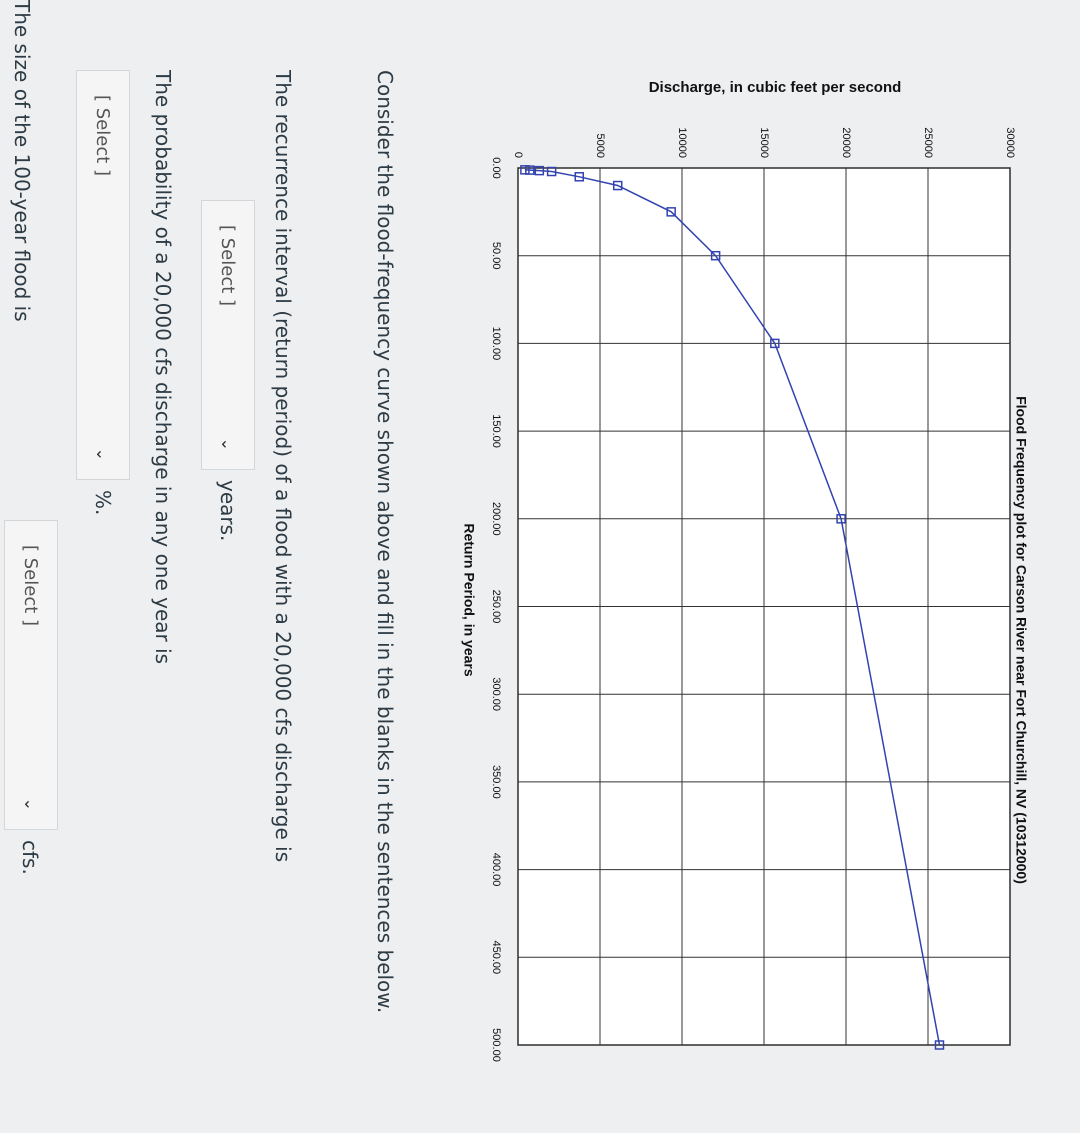 This screenshot has width=1080, height=1133. Describe the element at coordinates (496, 519) in the screenshot. I see `x-tick-label: 200.00` at that location.